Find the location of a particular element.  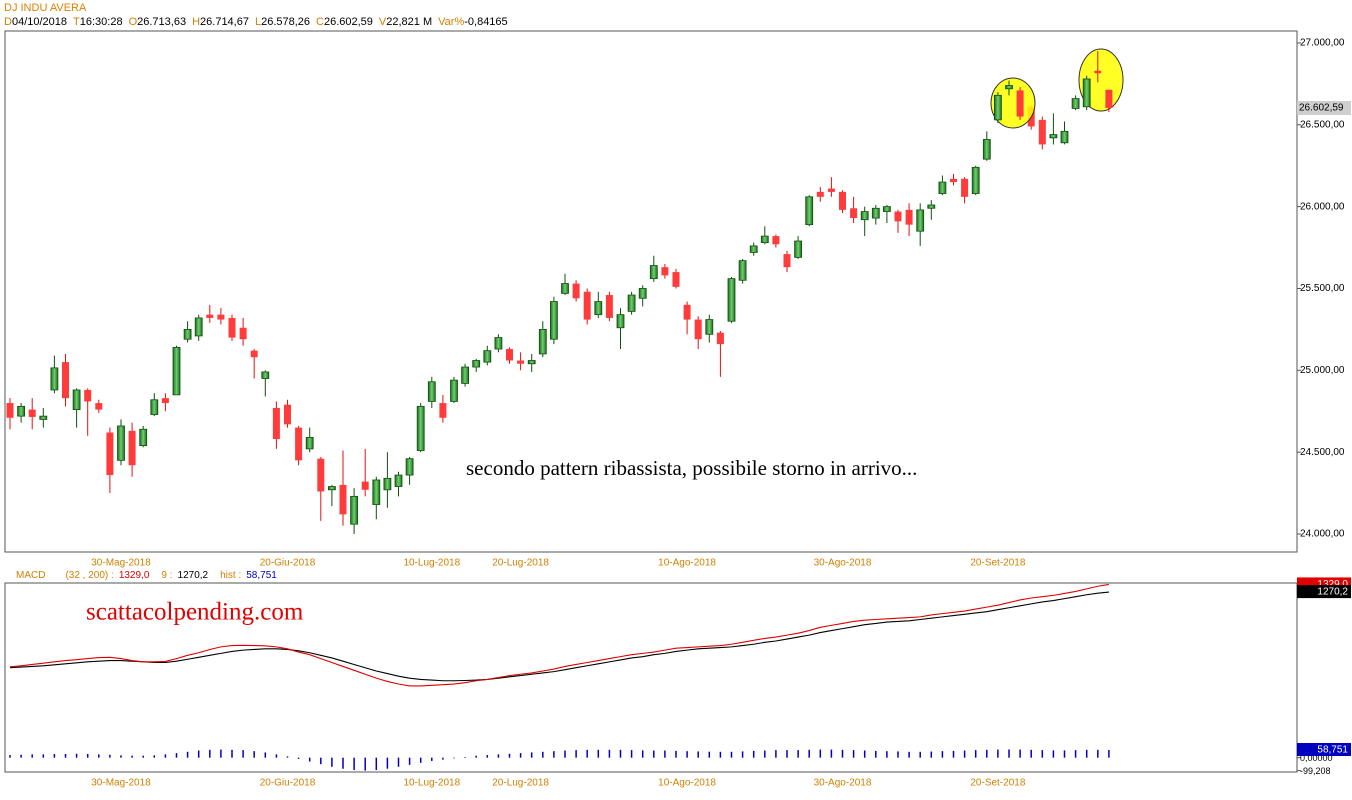

legend-value: 58,751 is located at coordinates (261, 575).